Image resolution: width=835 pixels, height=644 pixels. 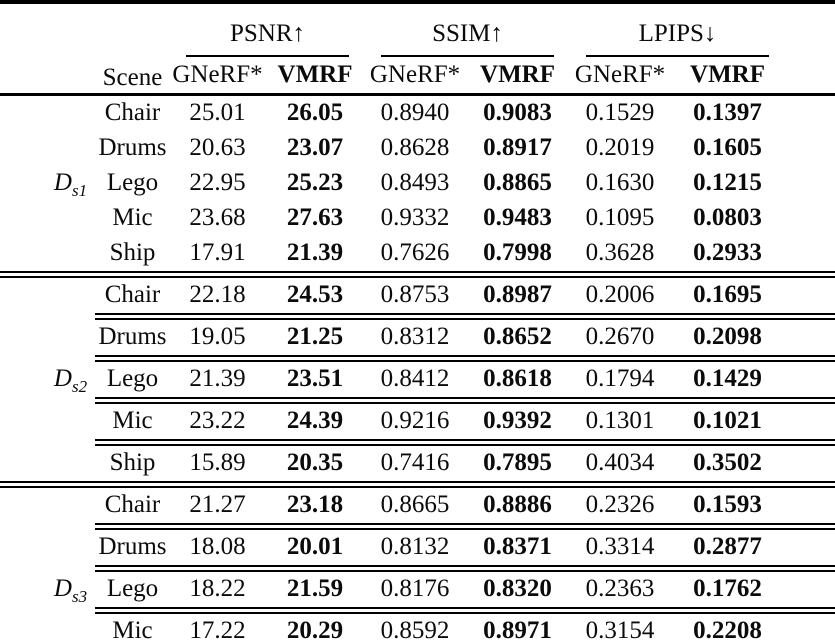 I want to click on lpips-gnerf-cell: 0.2326, so click(x=620, y=504).